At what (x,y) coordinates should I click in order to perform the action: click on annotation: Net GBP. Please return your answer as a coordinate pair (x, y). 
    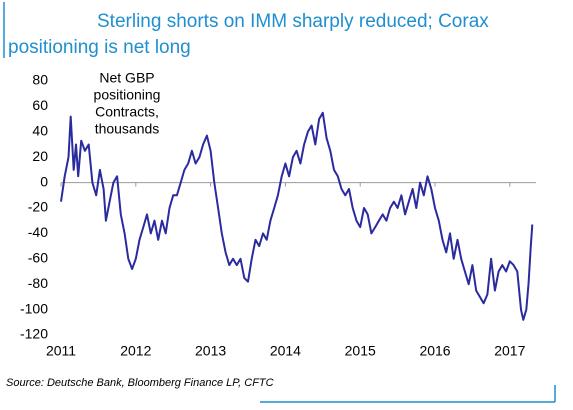
    Looking at the image, I should click on (126, 78).